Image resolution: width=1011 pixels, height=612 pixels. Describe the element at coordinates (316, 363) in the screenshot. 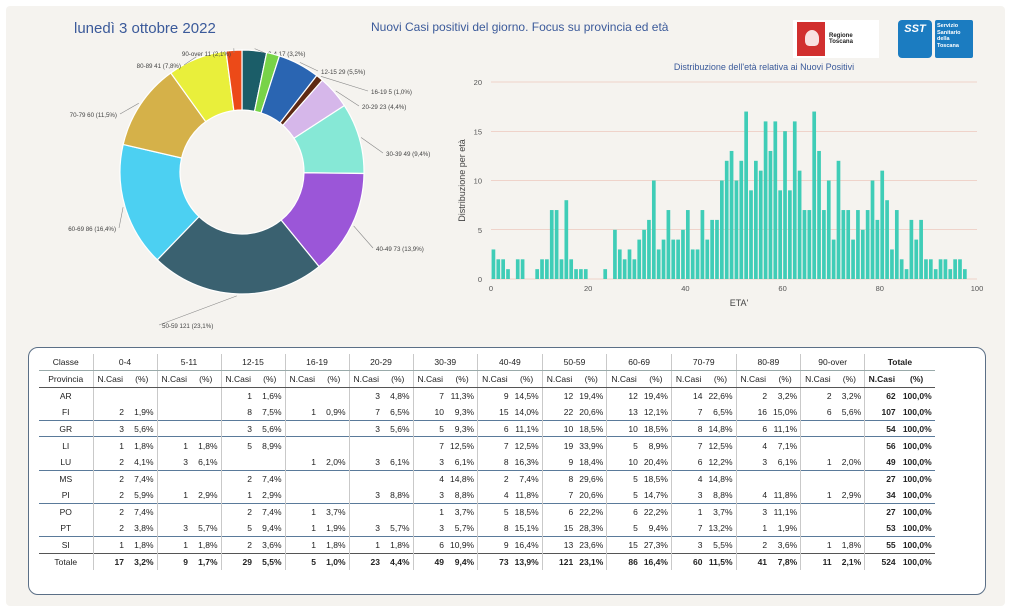

I see `col-header-16-19: 16-19` at that location.